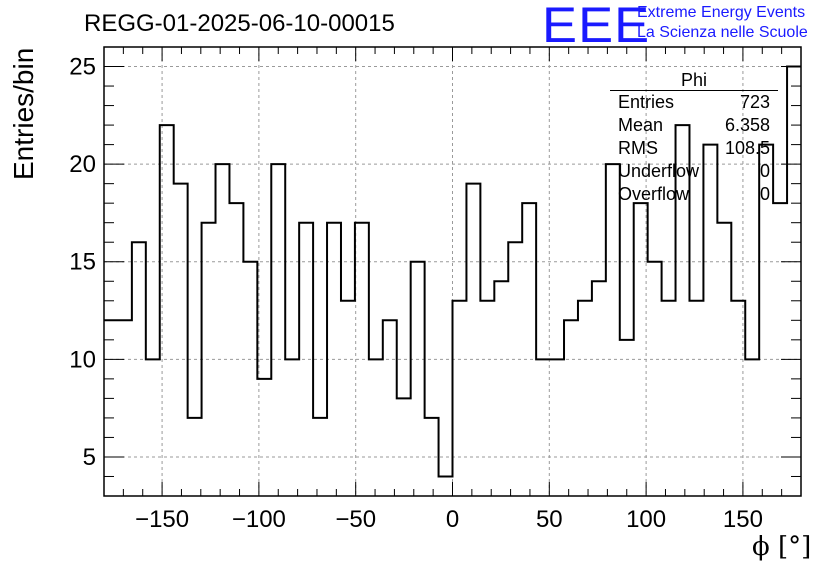  Describe the element at coordinates (638, 148) in the screenshot. I see `stats-label: RMS` at that location.